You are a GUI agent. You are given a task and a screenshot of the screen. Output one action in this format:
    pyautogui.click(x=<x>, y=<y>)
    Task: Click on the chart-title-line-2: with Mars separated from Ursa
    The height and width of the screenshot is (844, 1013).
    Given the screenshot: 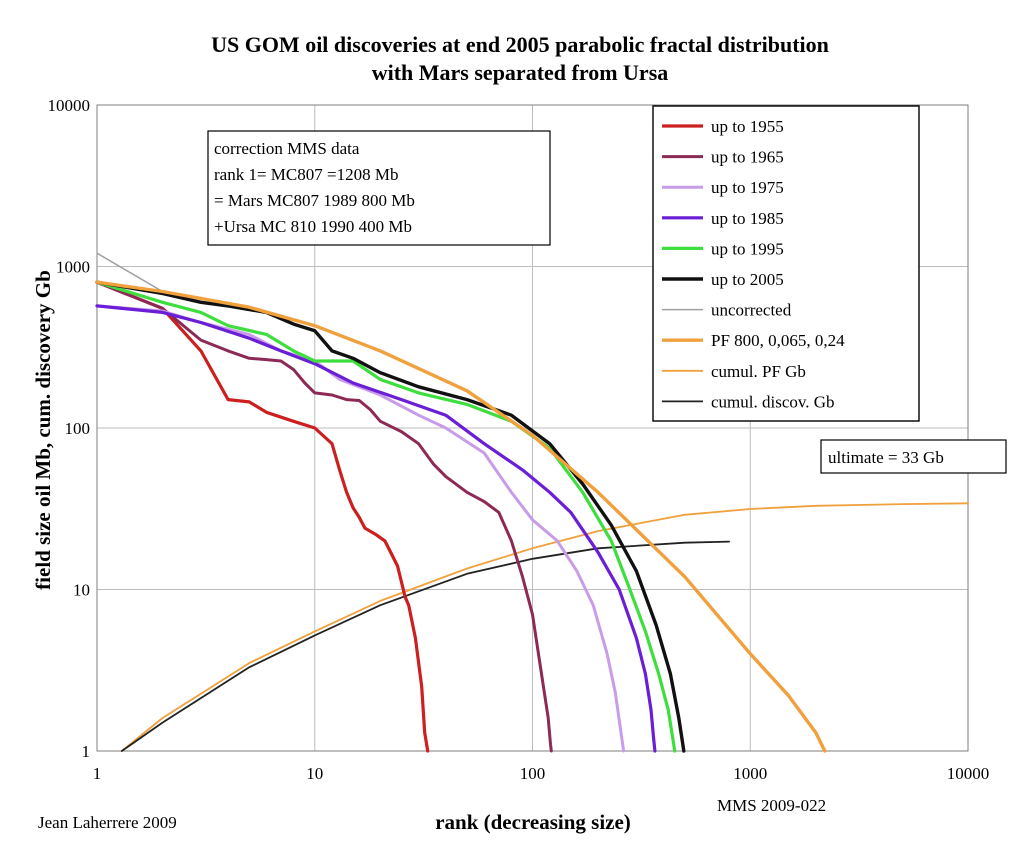 What is the action you would take?
    pyautogui.click(x=520, y=72)
    